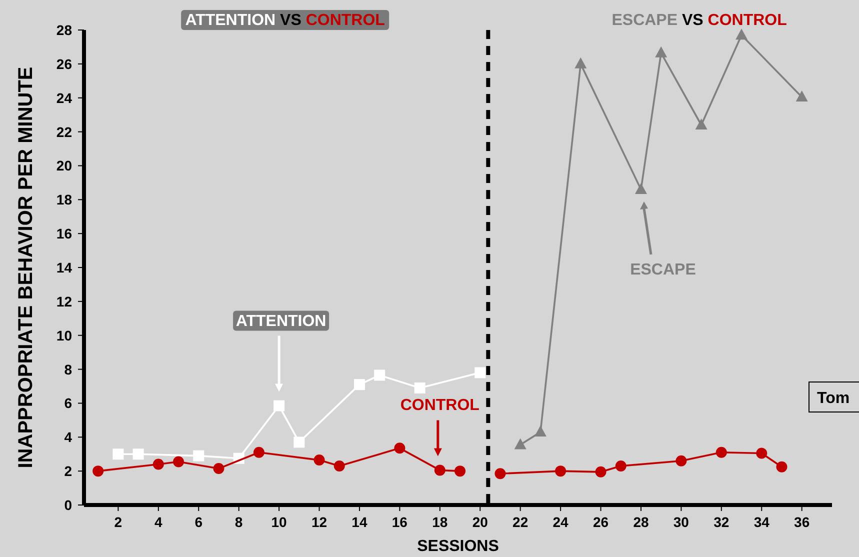  Describe the element at coordinates (663, 269) in the screenshot. I see `text: ESCAPE` at that location.